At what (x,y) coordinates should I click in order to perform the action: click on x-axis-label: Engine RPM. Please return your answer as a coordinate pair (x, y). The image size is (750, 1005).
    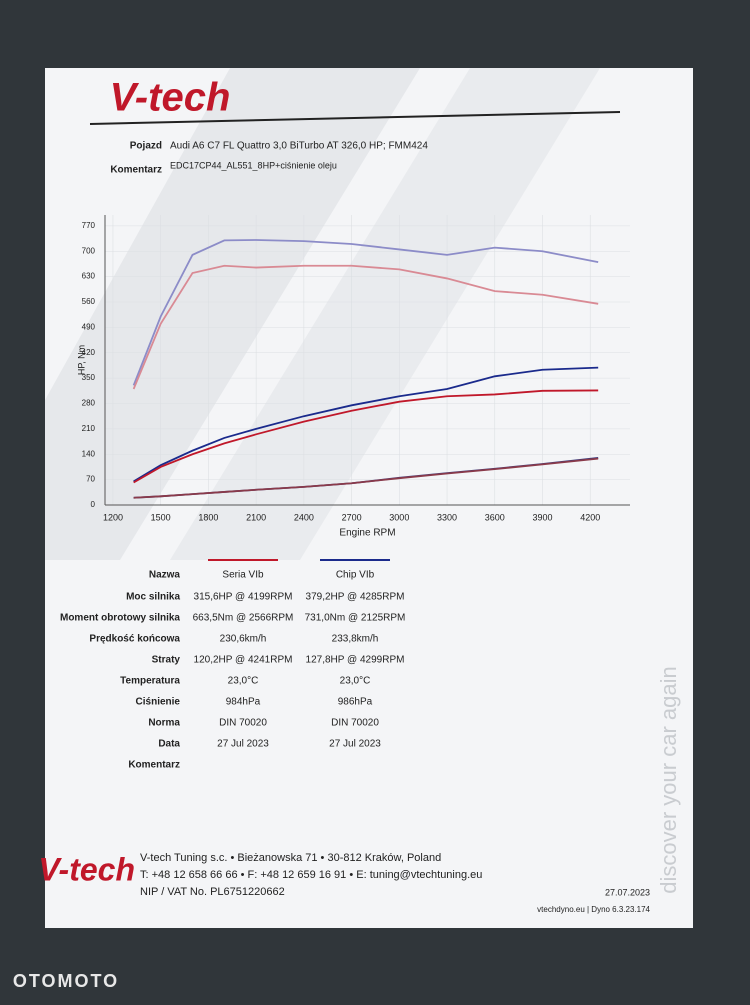
    Looking at the image, I should click on (367, 533).